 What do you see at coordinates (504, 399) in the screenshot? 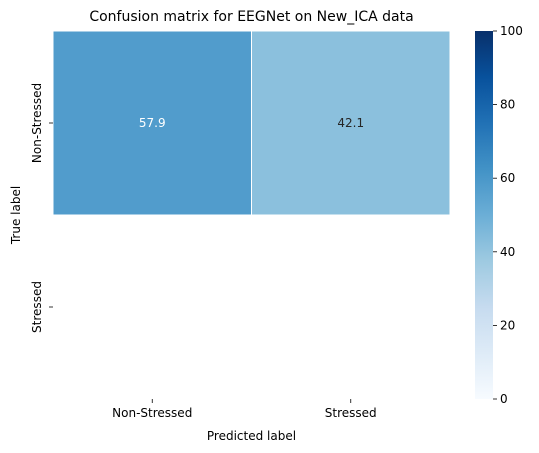
I see `colorbar-tick-label: 0` at bounding box center [504, 399].